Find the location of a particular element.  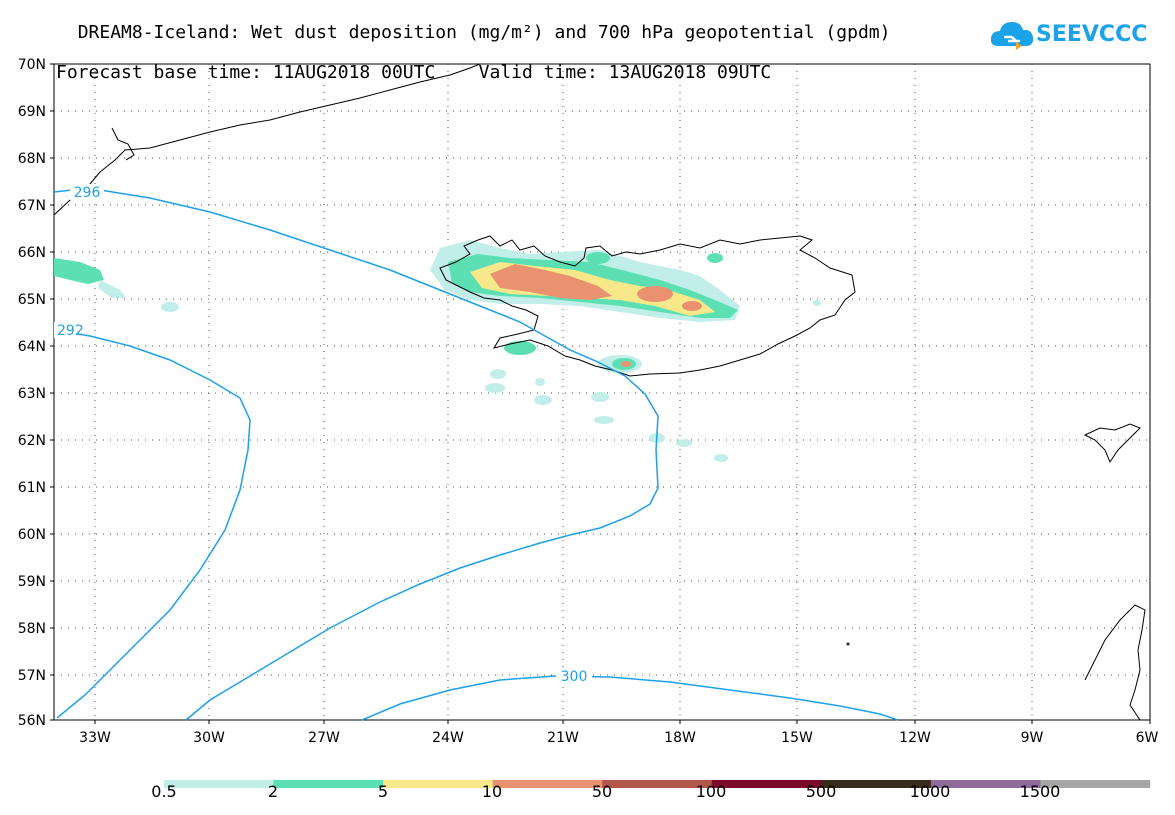

lon-label-33w: 33W is located at coordinates (95, 738).